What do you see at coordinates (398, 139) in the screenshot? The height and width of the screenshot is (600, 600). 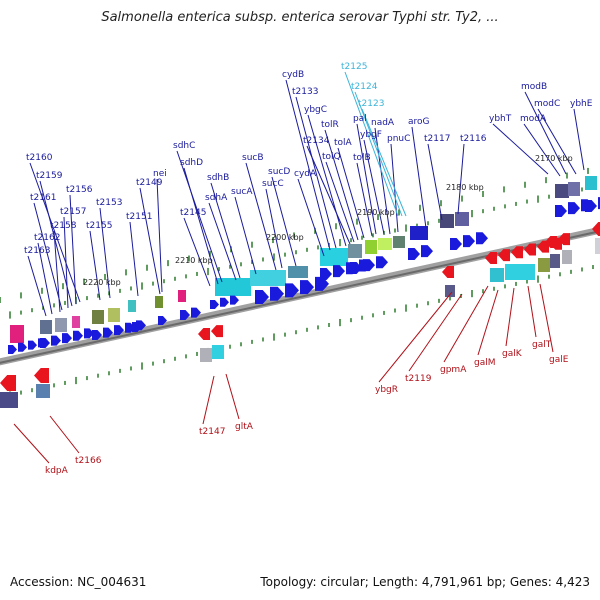 I see `gene-label-pnuc: pnuC` at bounding box center [398, 139].